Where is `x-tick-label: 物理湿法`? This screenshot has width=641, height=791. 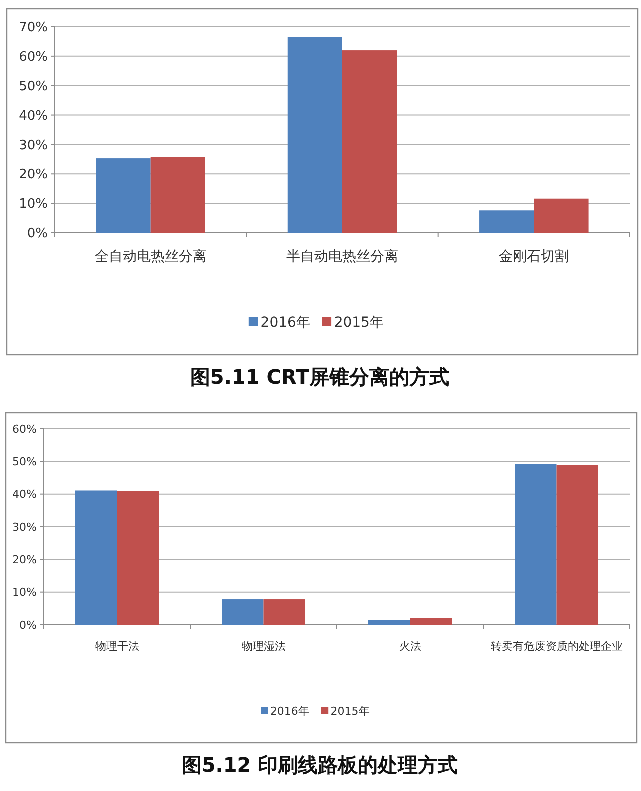
x-tick-label: 物理湿法 is located at coordinates (264, 646).